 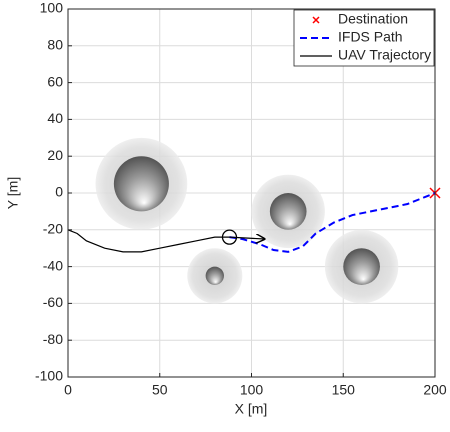 What do you see at coordinates (251, 409) in the screenshot?
I see `x-axis-label: X [m]` at bounding box center [251, 409].